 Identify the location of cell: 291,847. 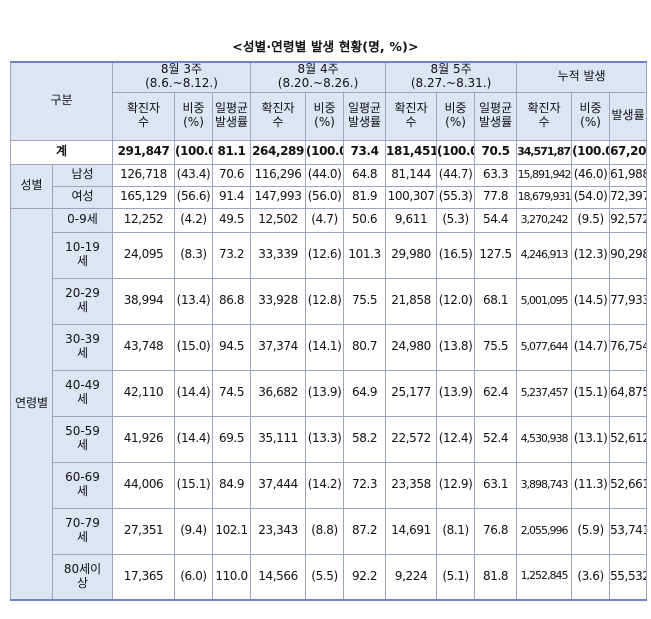
(143, 152).